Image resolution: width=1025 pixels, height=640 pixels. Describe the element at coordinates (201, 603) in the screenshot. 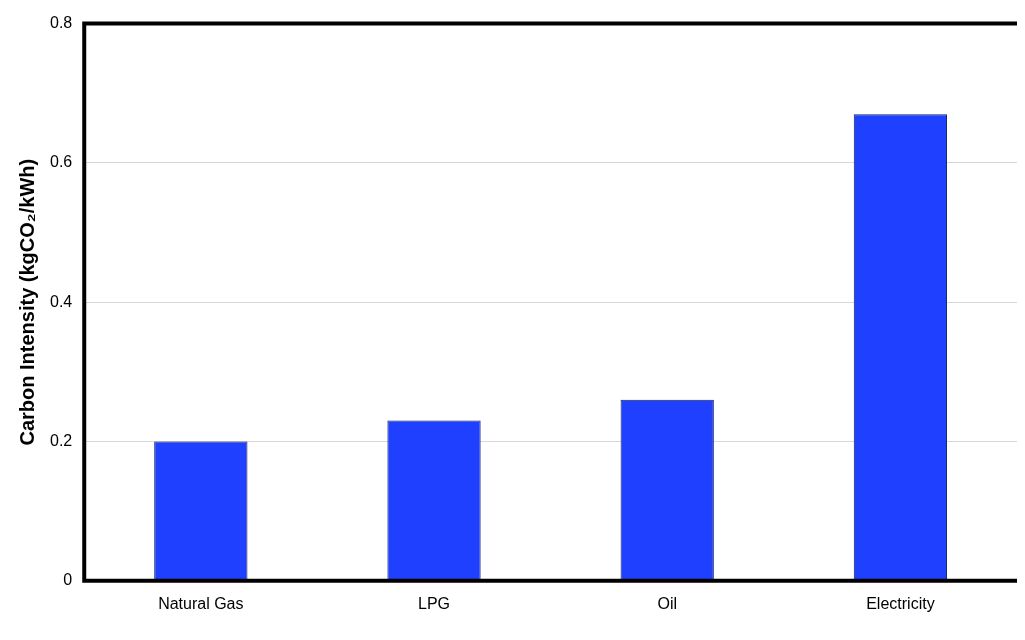

I see `x-tick-label: Natural Gas` at that location.